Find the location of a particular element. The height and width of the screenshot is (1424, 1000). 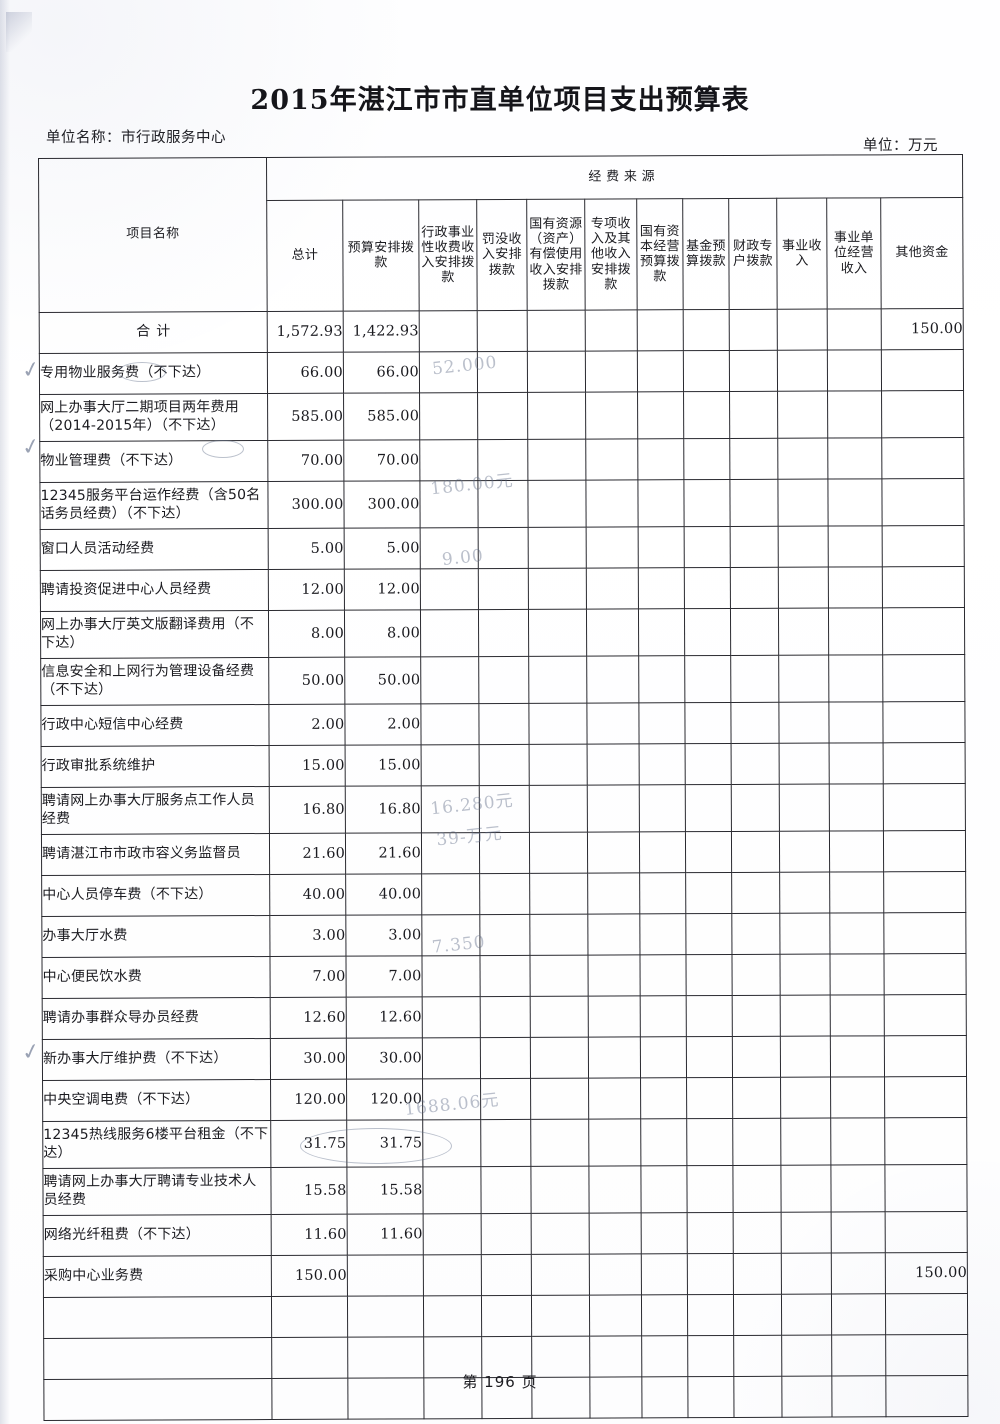

cell-budget: 2.00 is located at coordinates (383, 724).